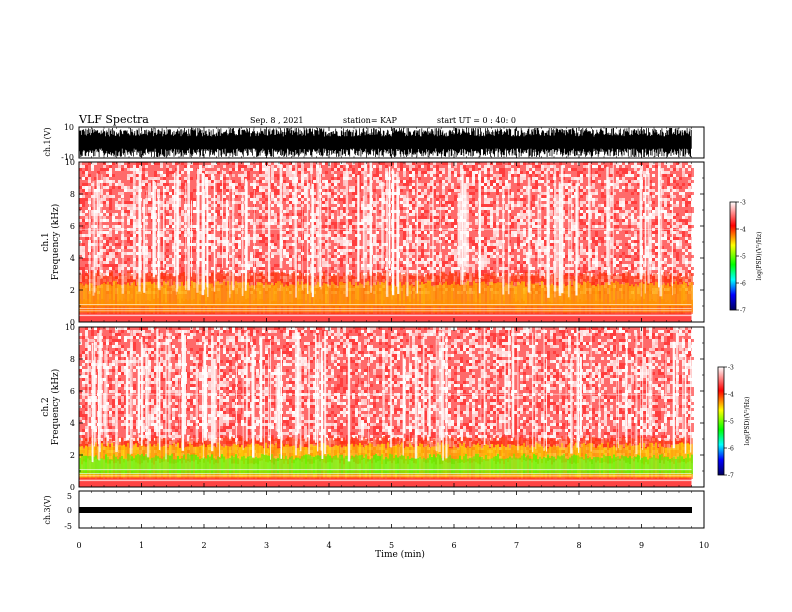  Describe the element at coordinates (385, 510) in the screenshot. I see `ch3-waveform-trace` at that location.